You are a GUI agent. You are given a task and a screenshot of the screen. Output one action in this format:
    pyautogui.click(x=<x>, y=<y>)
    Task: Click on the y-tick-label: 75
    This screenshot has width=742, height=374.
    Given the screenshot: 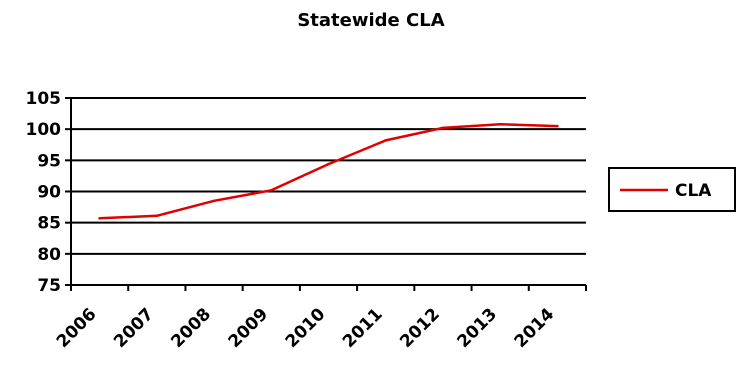 What is the action you would take?
    pyautogui.click(x=49, y=286)
    